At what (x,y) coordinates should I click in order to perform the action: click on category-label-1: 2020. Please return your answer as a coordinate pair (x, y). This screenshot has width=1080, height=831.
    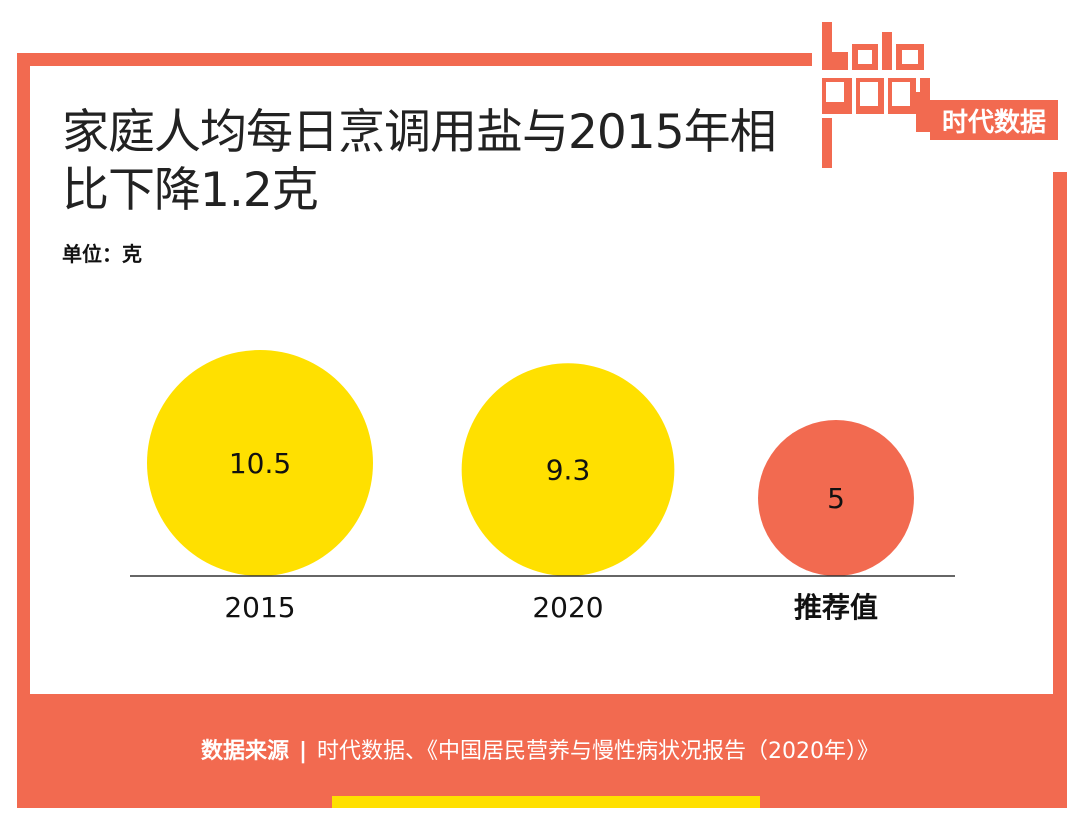
    Looking at the image, I should click on (567, 607).